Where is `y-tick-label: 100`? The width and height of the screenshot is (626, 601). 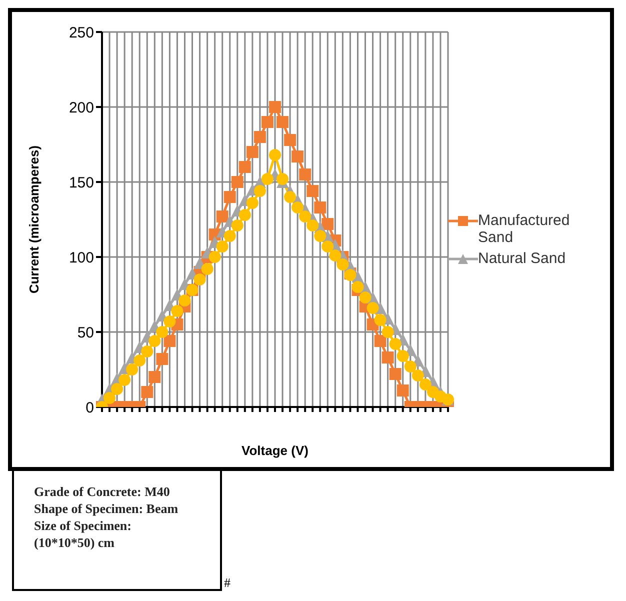 y-tick-label: 100 is located at coordinates (81, 257).